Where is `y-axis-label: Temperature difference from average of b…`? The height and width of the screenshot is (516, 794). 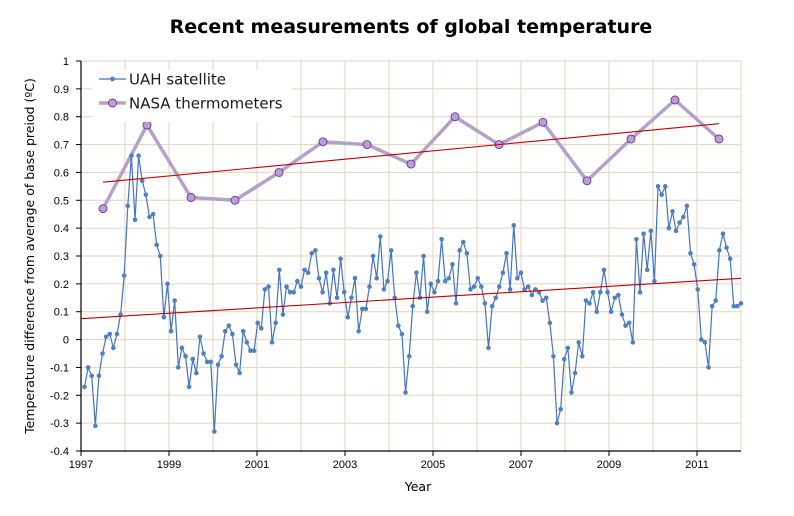
y-axis-label: Temperature difference from average of b… is located at coordinates (29, 256).